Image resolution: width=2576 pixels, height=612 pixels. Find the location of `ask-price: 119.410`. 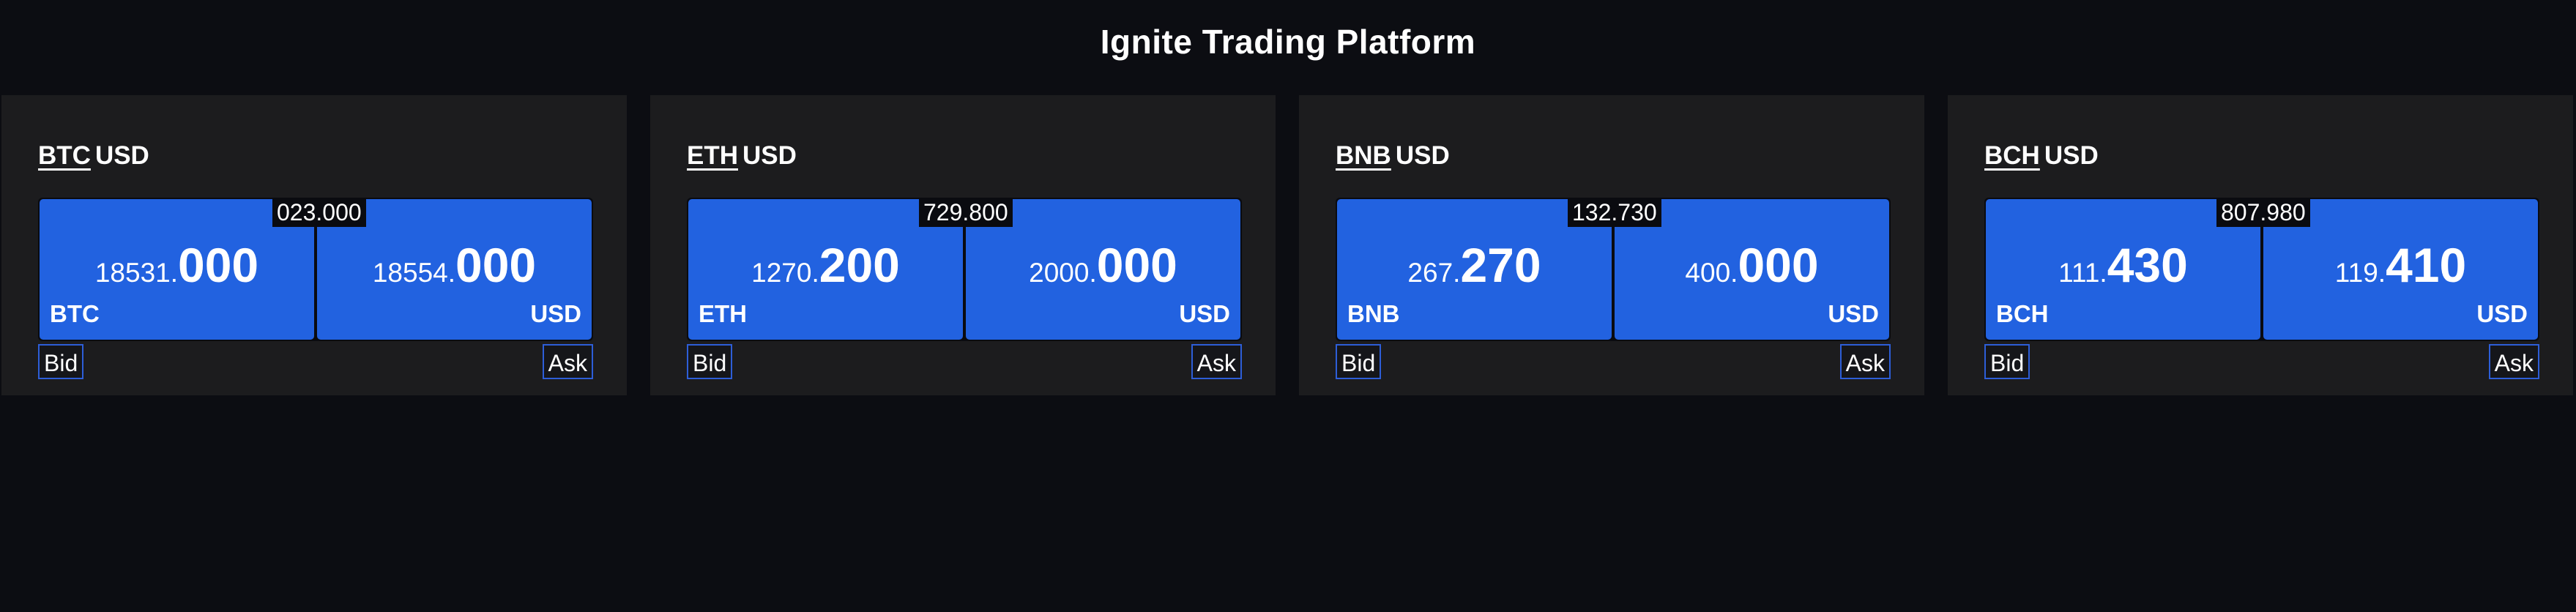

ask-price: 119.410 is located at coordinates (2400, 265).